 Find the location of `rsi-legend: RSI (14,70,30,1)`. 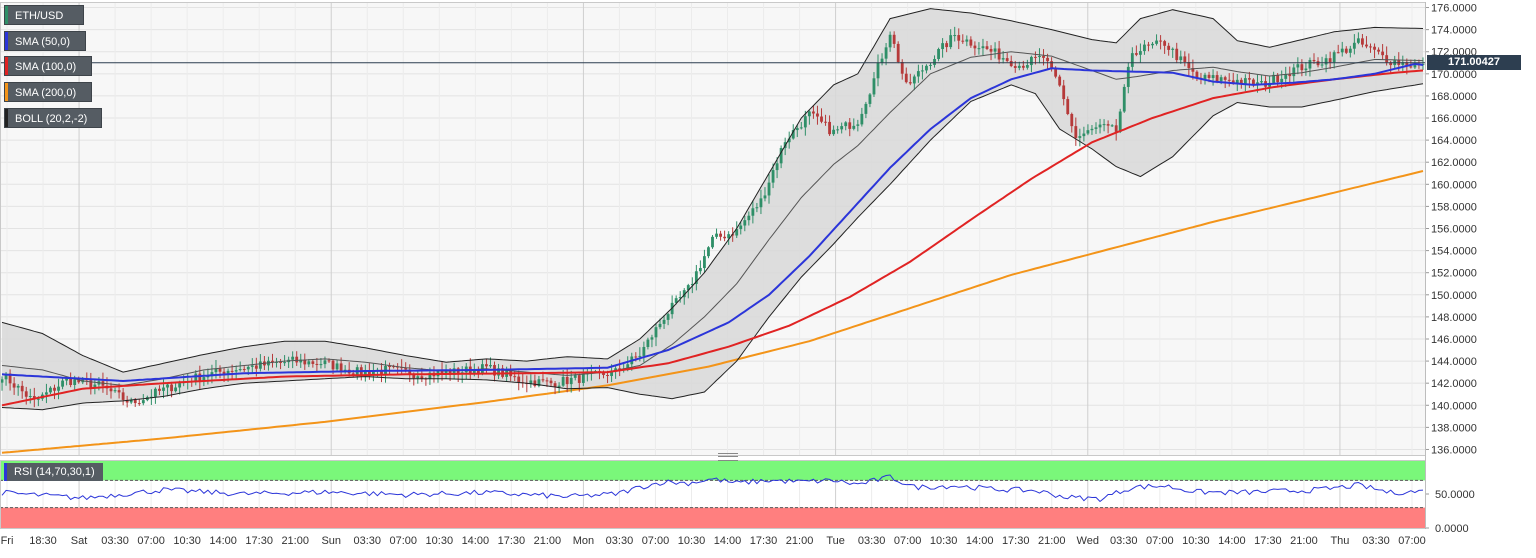

rsi-legend: RSI (14,70,30,1) is located at coordinates (53, 472).